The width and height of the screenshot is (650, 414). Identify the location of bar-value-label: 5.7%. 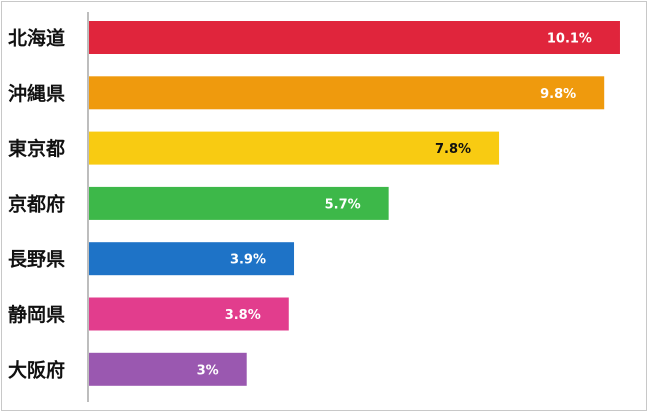
(343, 204).